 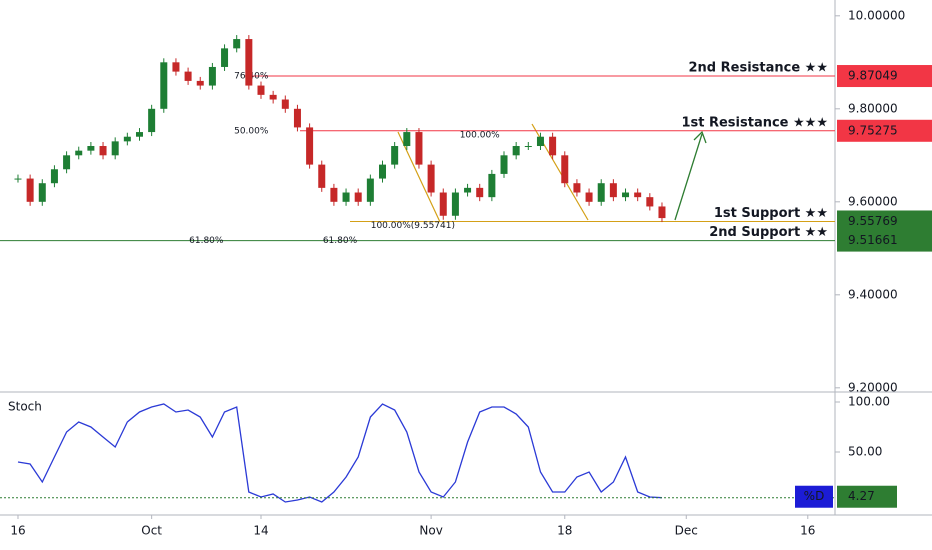 I want to click on y-tick-label: 9.60000, so click(x=873, y=201).